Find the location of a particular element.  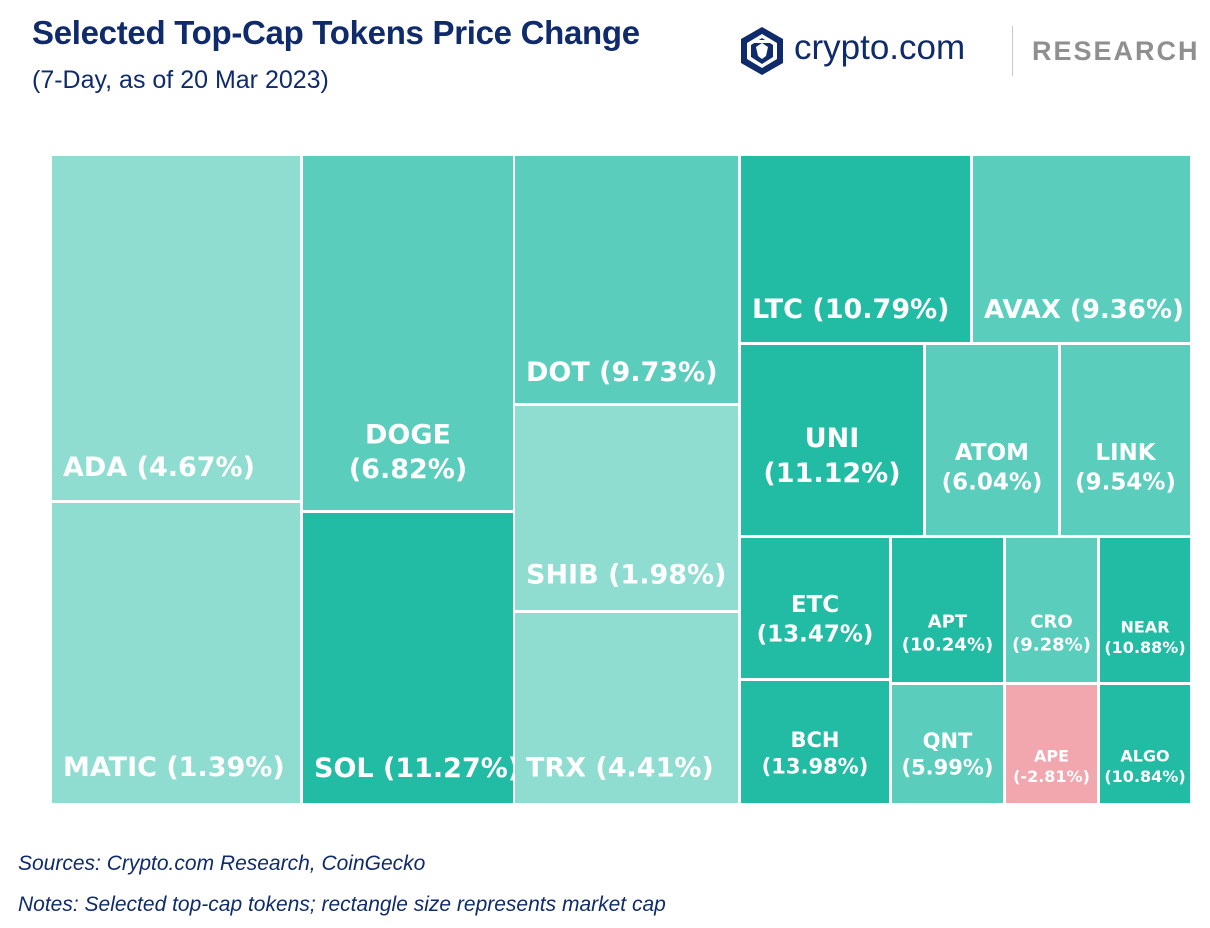

tile-label-uni-1: UNI is located at coordinates (832, 438).